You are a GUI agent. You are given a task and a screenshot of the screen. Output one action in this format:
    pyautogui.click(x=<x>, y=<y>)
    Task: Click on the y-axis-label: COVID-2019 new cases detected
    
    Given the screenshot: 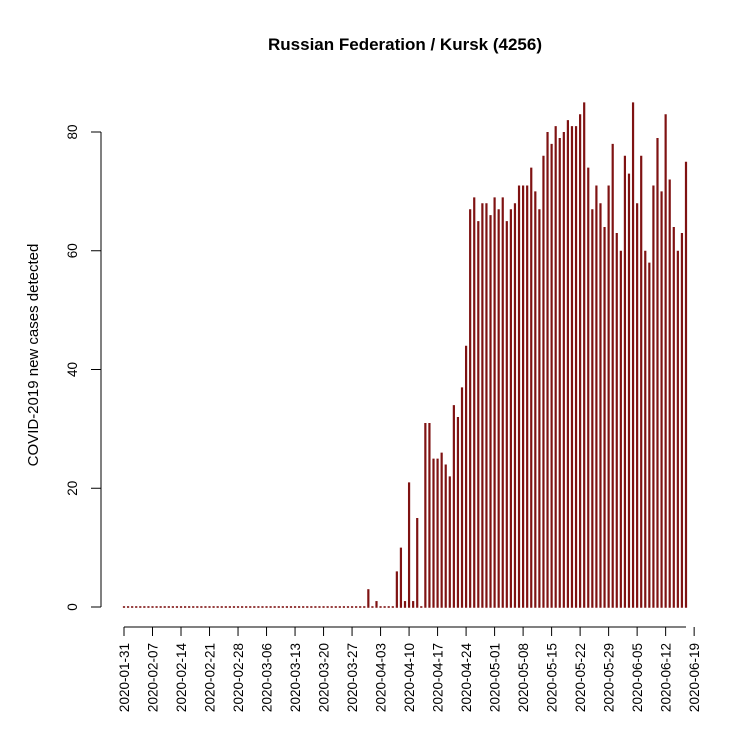 What is the action you would take?
    pyautogui.click(x=33, y=355)
    